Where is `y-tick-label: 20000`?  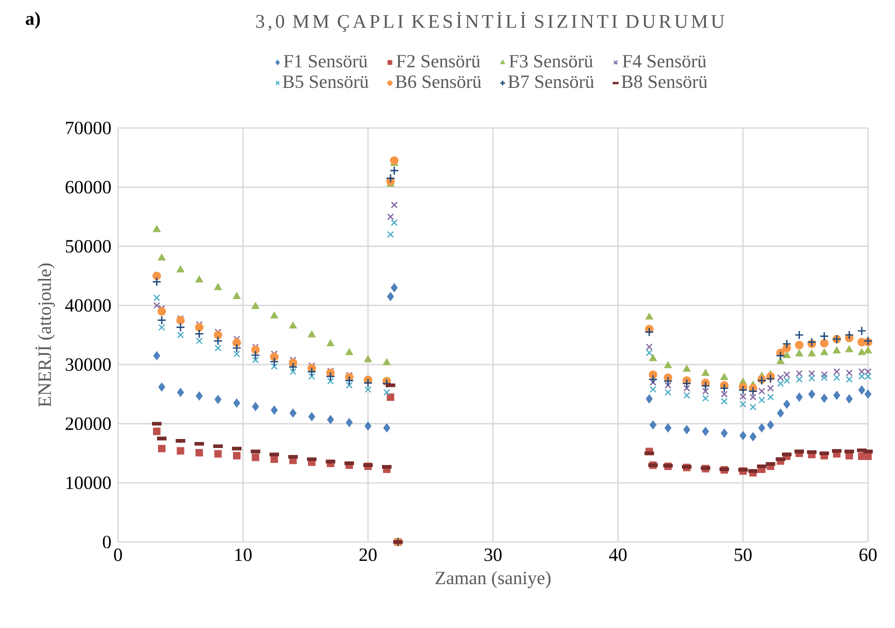
y-tick-label: 20000 is located at coordinates (88, 423).